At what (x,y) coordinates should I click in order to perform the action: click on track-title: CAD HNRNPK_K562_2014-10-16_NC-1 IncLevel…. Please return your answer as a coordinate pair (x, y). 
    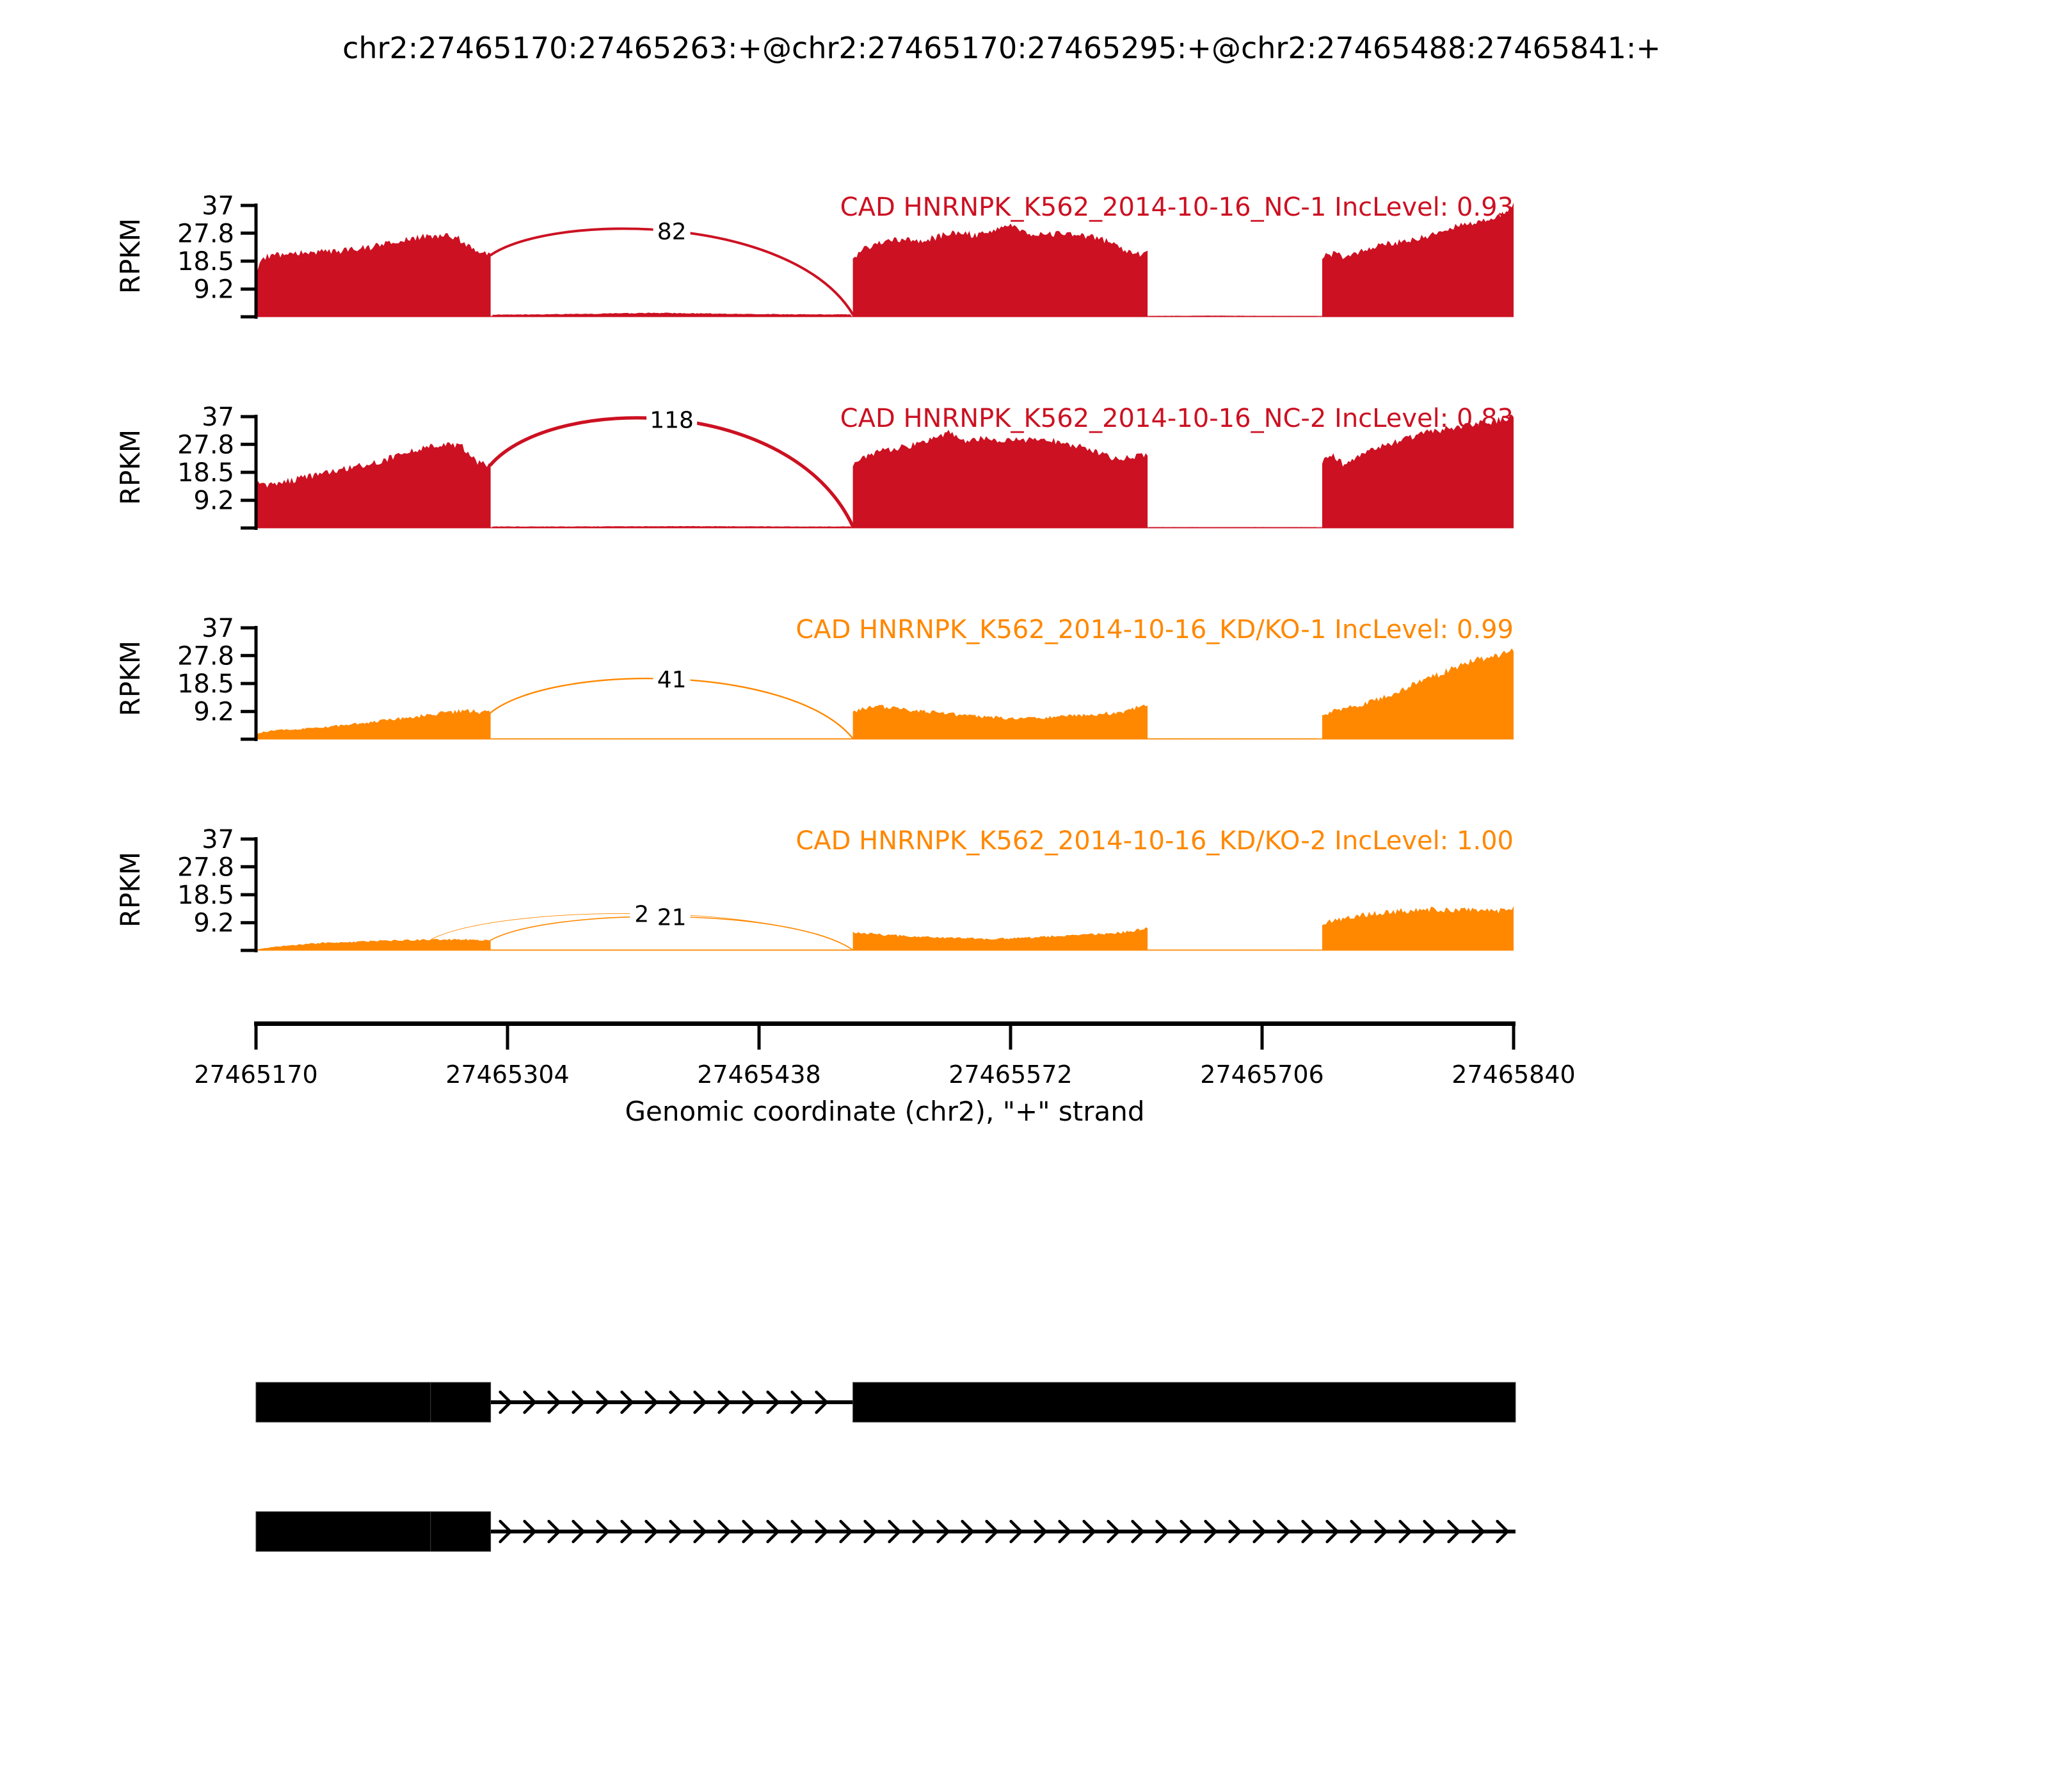
    Looking at the image, I should click on (1177, 207).